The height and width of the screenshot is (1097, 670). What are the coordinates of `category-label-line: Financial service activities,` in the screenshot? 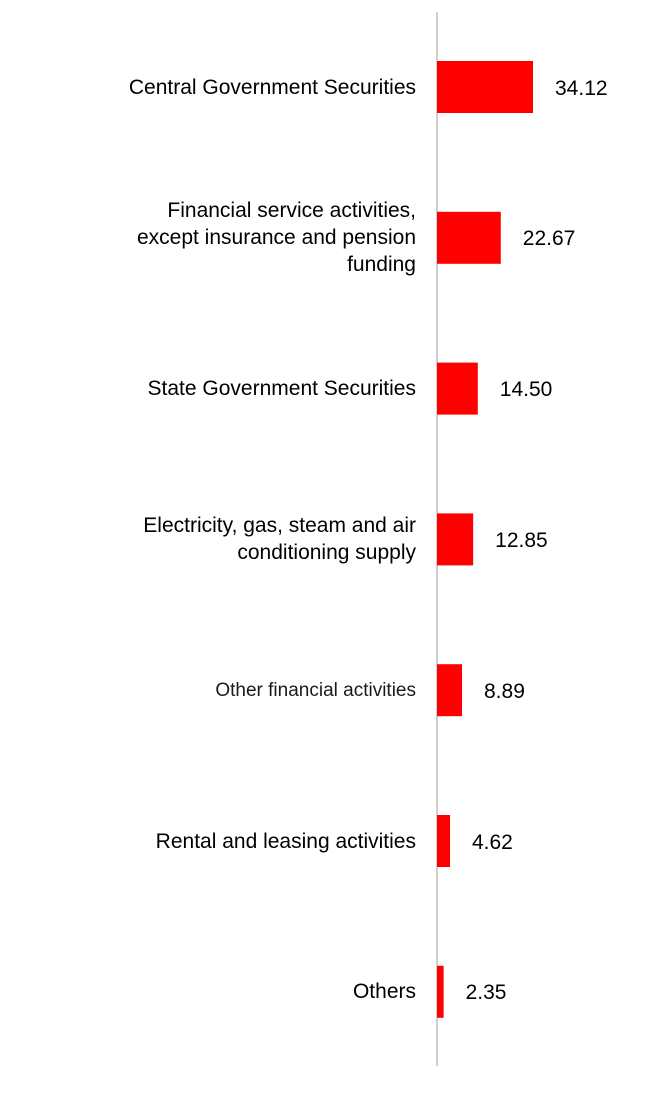 It's located at (291, 211).